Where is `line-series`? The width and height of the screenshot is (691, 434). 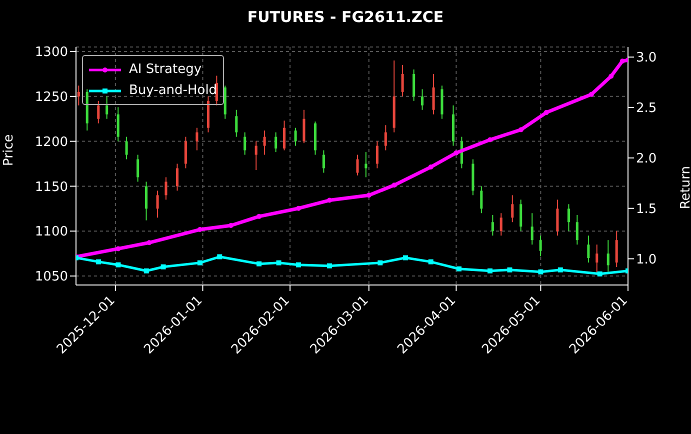 line-series is located at coordinates (352, 265).